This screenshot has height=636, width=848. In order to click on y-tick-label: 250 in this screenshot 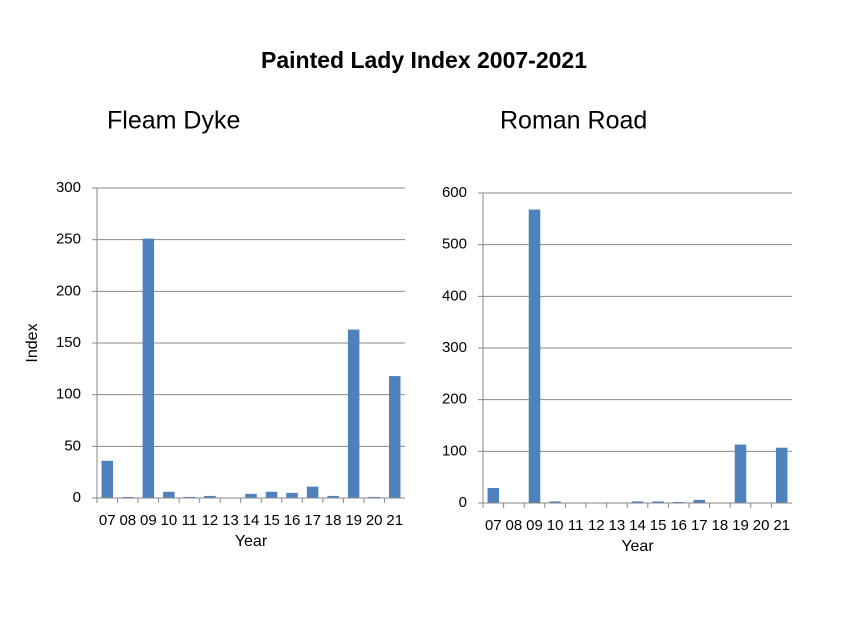, I will do `click(68, 239)`.